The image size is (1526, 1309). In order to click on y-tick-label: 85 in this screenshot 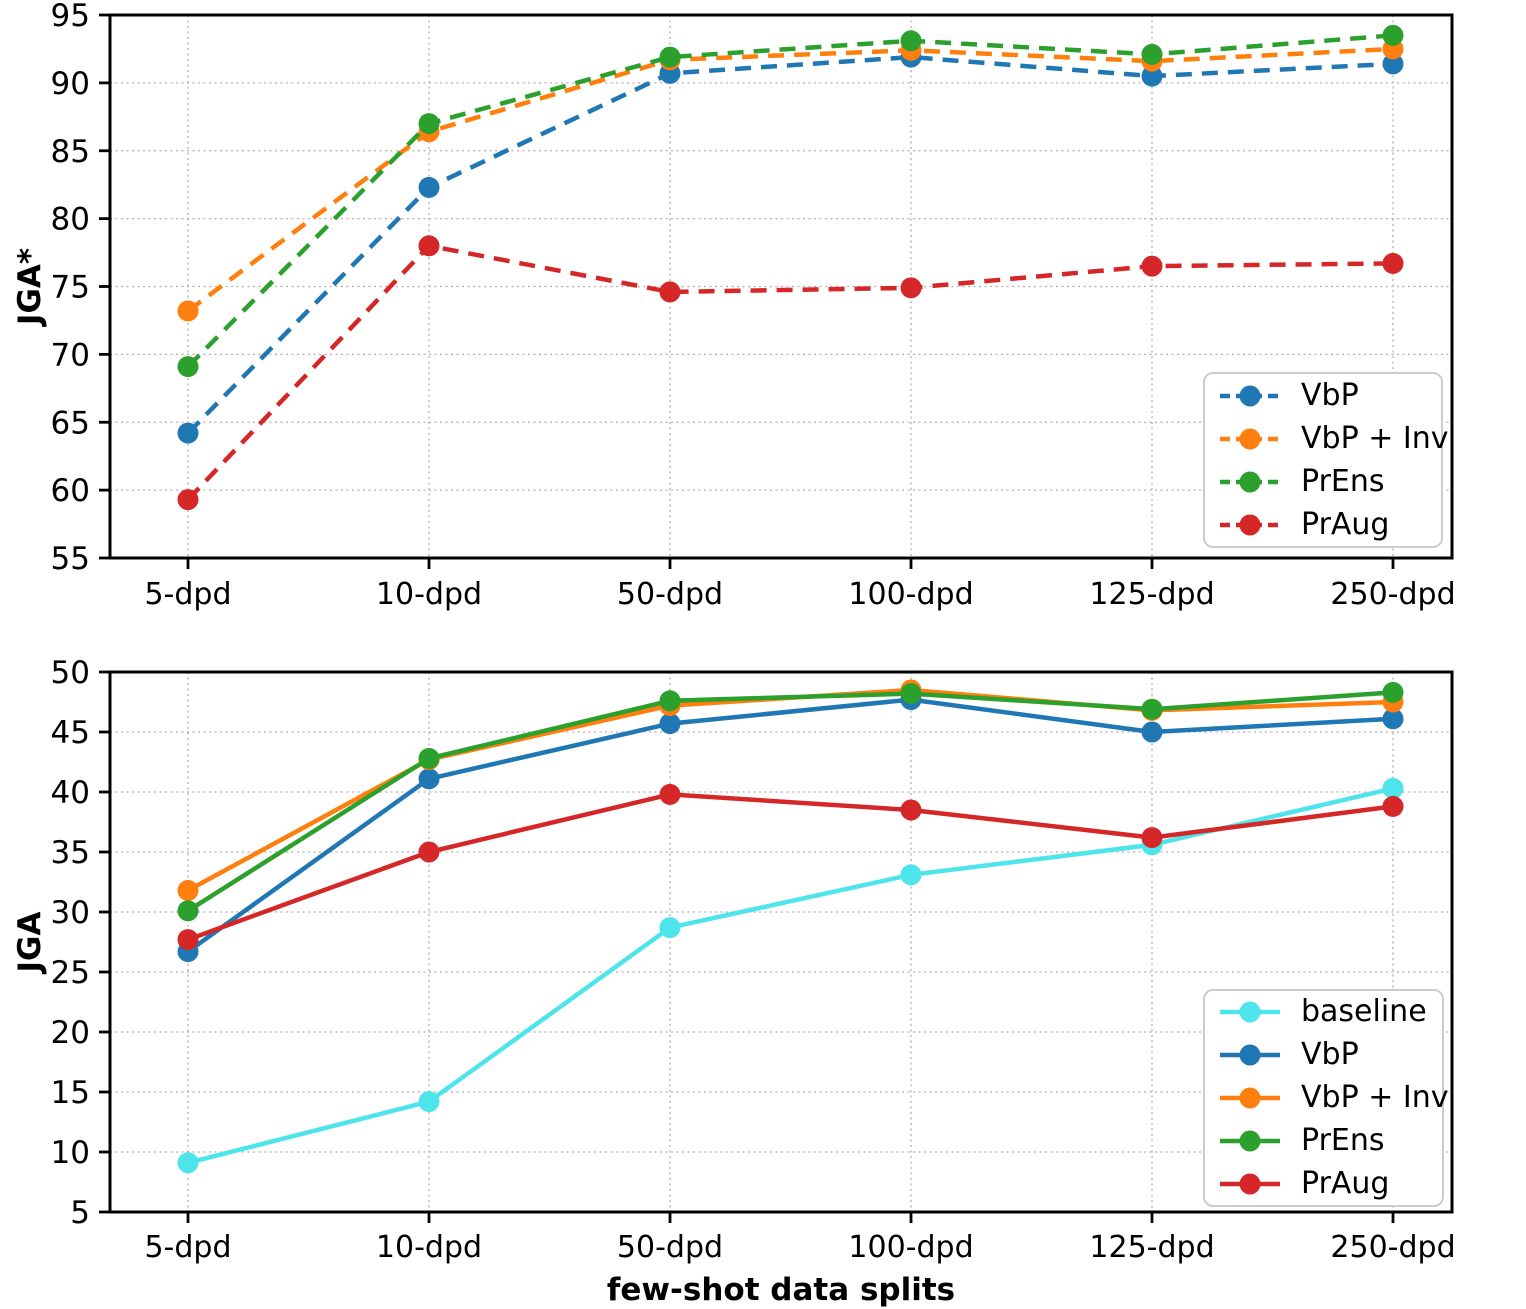, I will do `click(70, 152)`.